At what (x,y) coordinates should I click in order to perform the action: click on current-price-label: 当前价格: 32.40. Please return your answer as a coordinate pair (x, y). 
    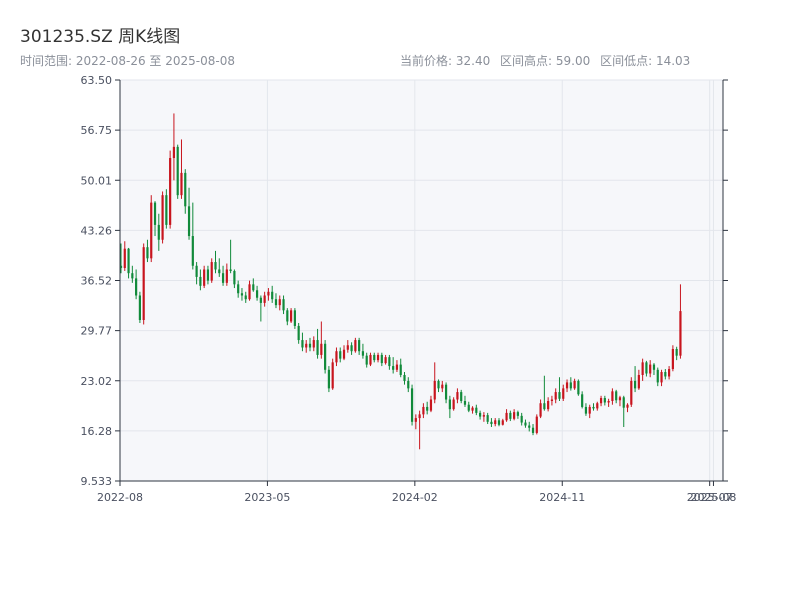
    Looking at the image, I should click on (445, 61).